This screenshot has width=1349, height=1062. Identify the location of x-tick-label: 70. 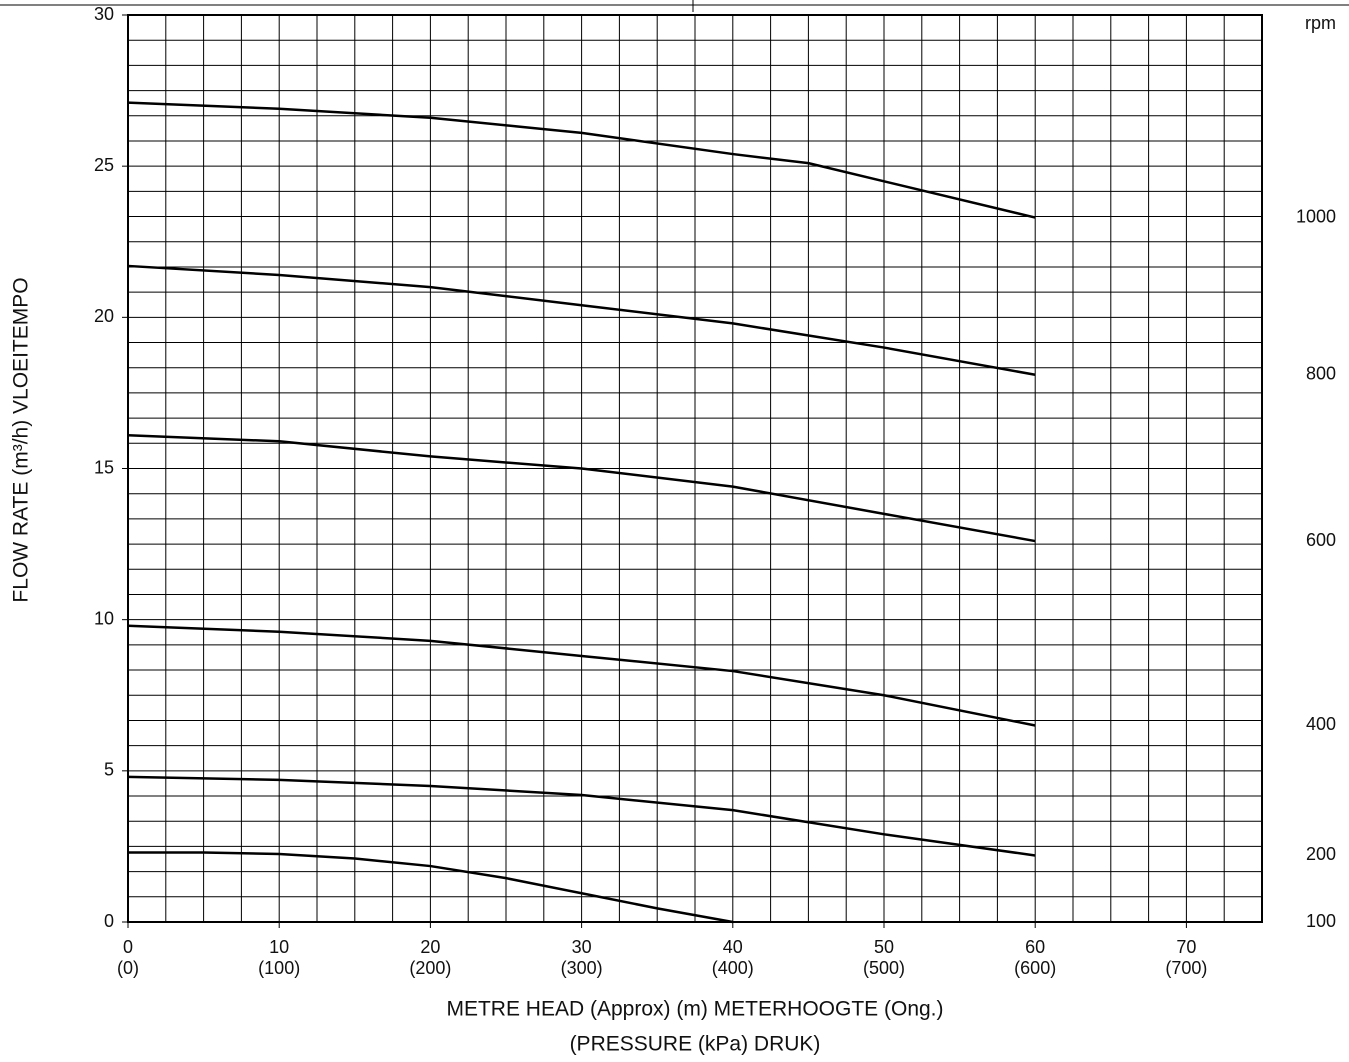
(1186, 947).